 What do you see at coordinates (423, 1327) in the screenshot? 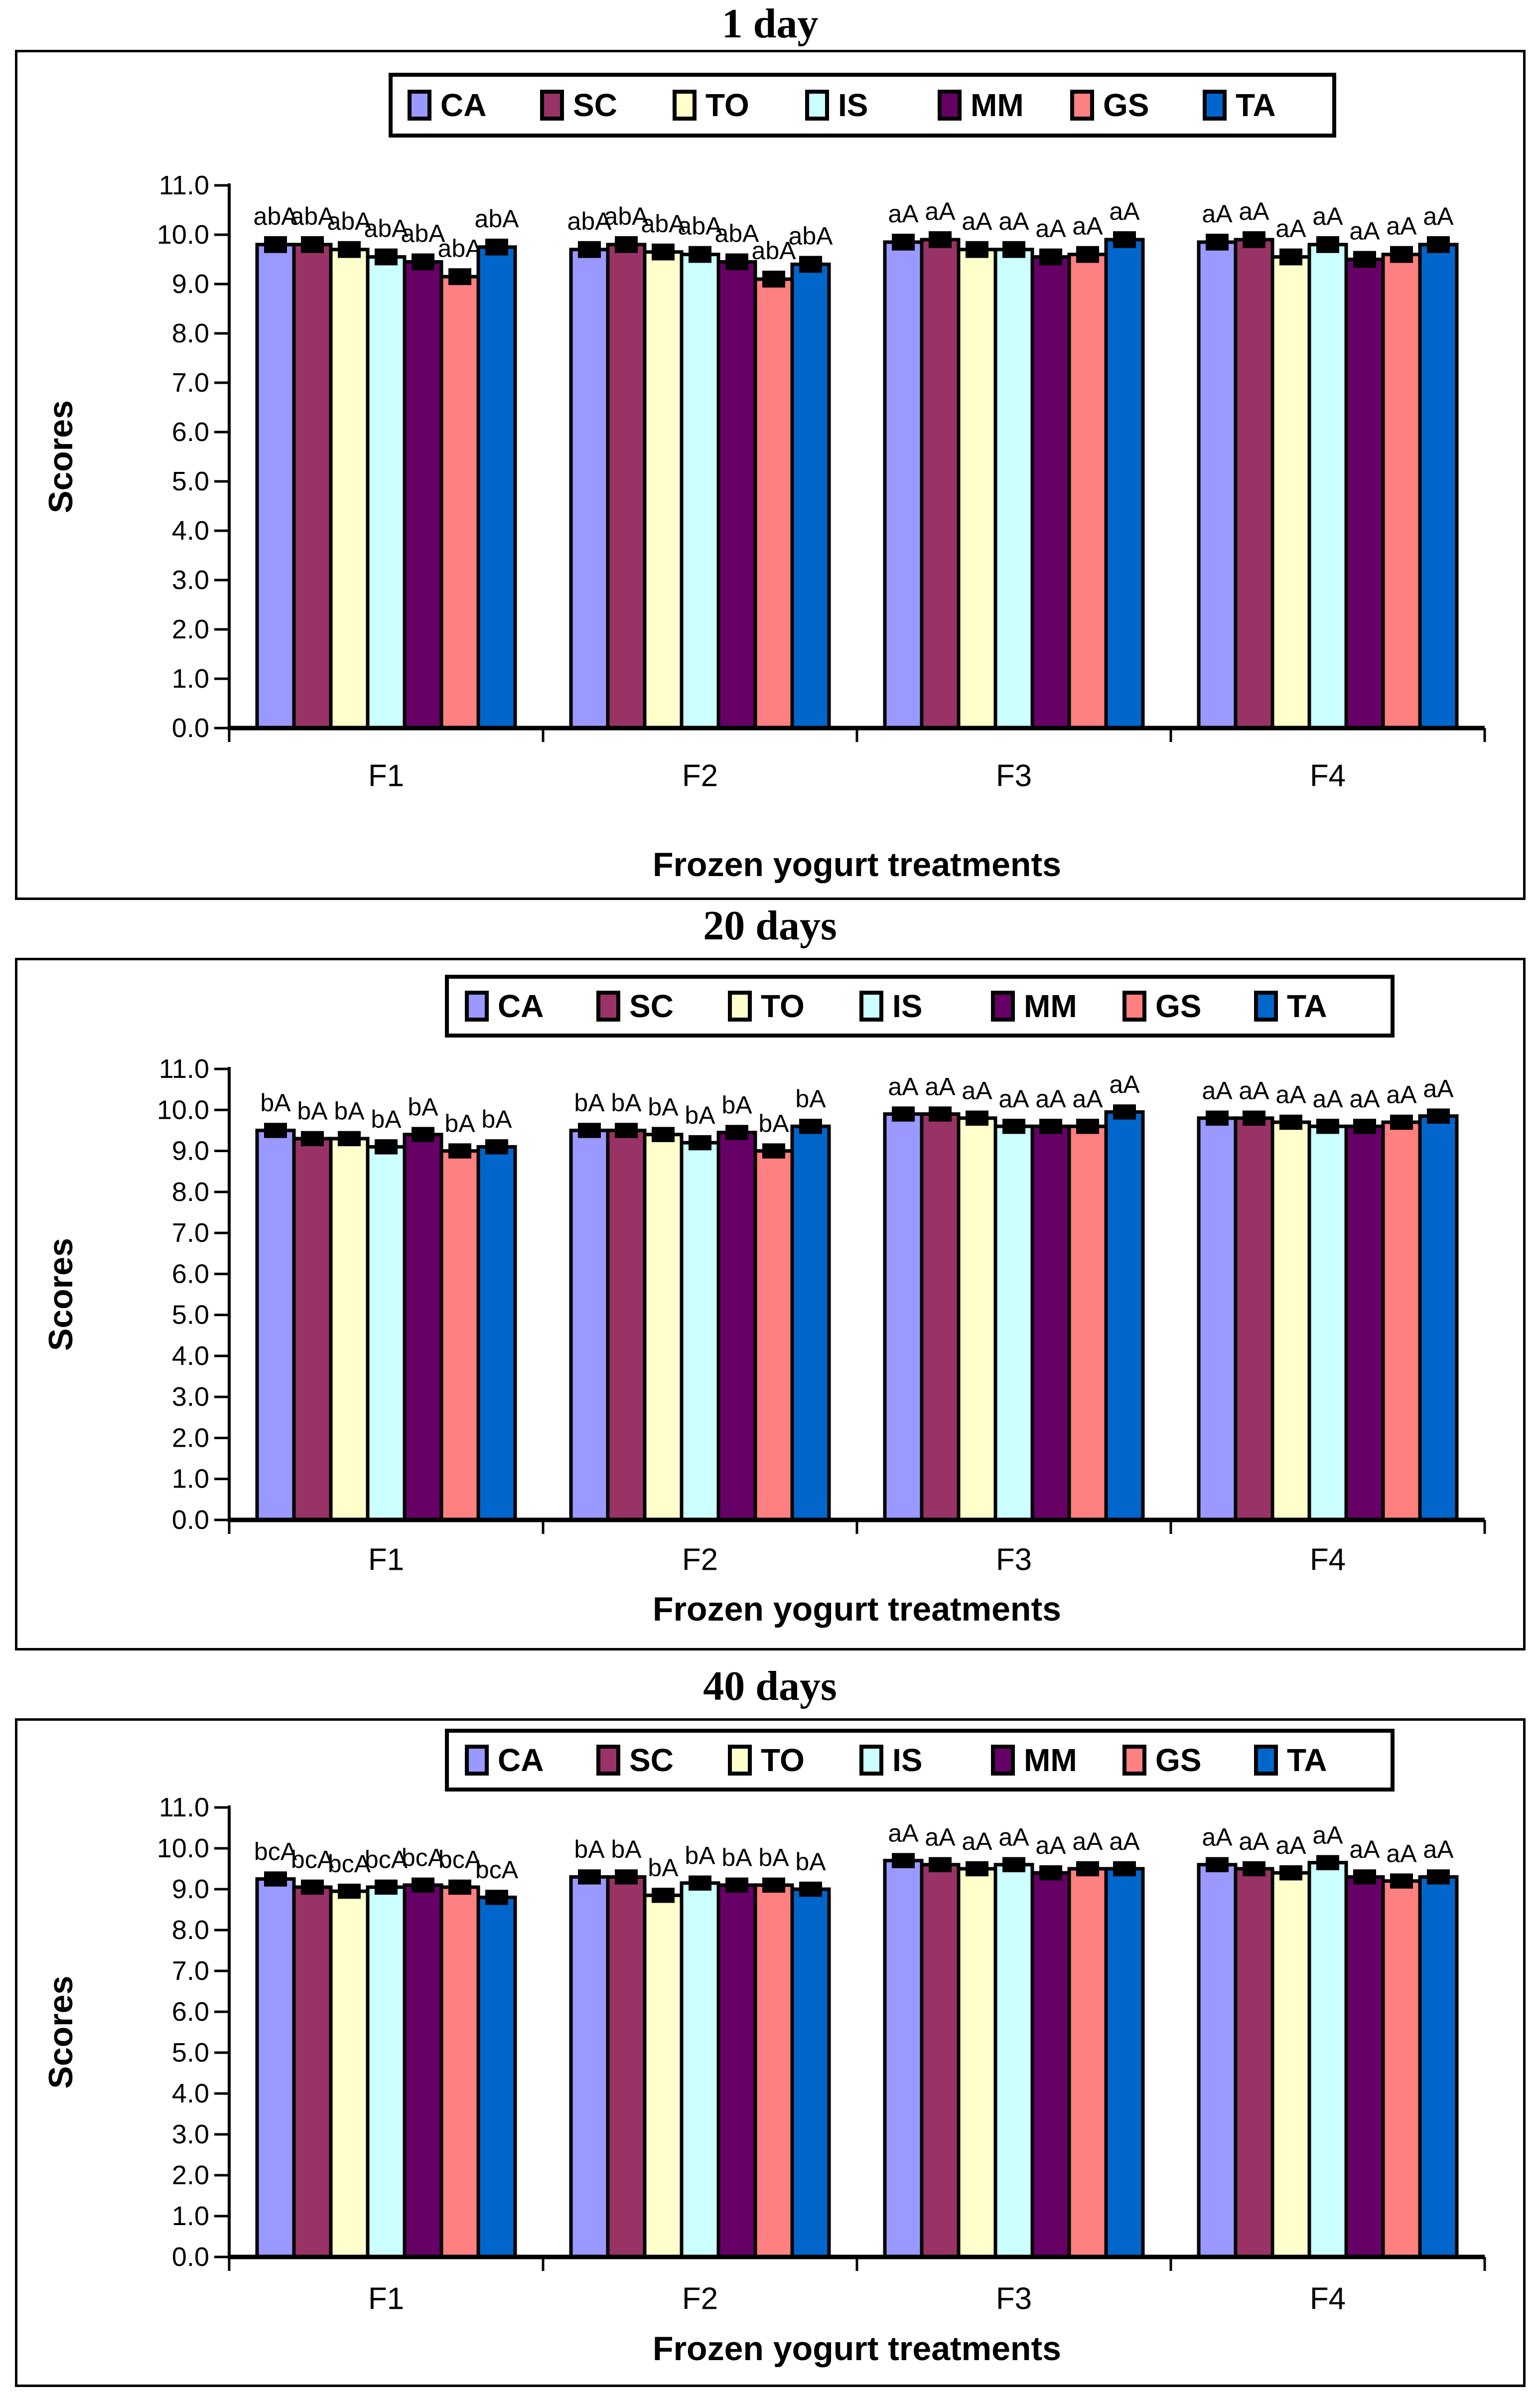
I see `bar-MM-F1` at bounding box center [423, 1327].